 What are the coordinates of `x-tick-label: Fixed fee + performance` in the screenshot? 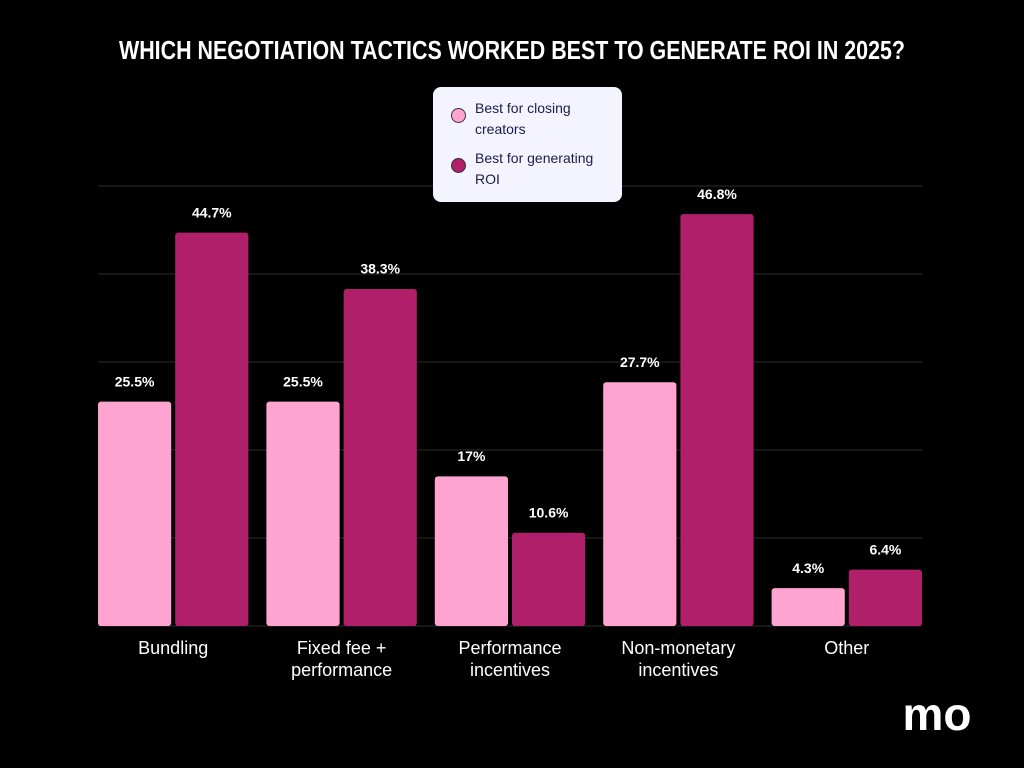 It's located at (342, 659).